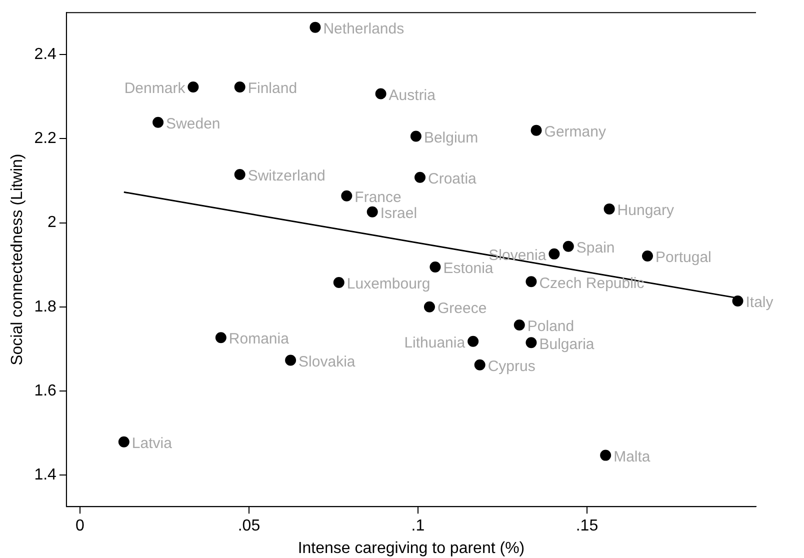  What do you see at coordinates (327, 361) in the screenshot?
I see `annotation: Slovakia` at bounding box center [327, 361].